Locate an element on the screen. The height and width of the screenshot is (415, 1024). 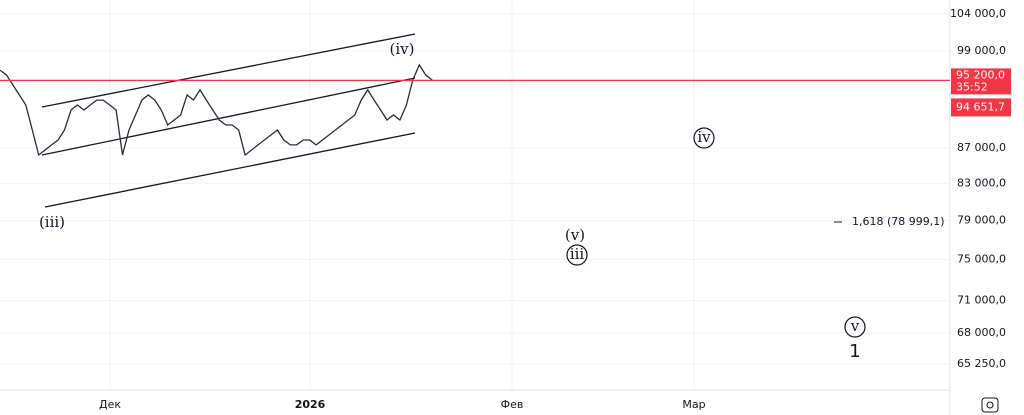
wave-label: iv is located at coordinates (704, 137).